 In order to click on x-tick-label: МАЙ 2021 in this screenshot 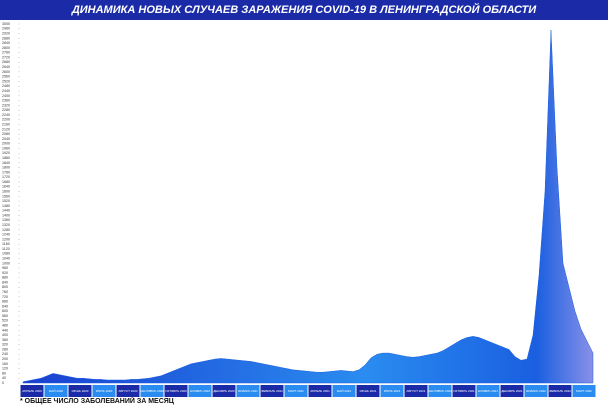, I will do `click(344, 391)`.